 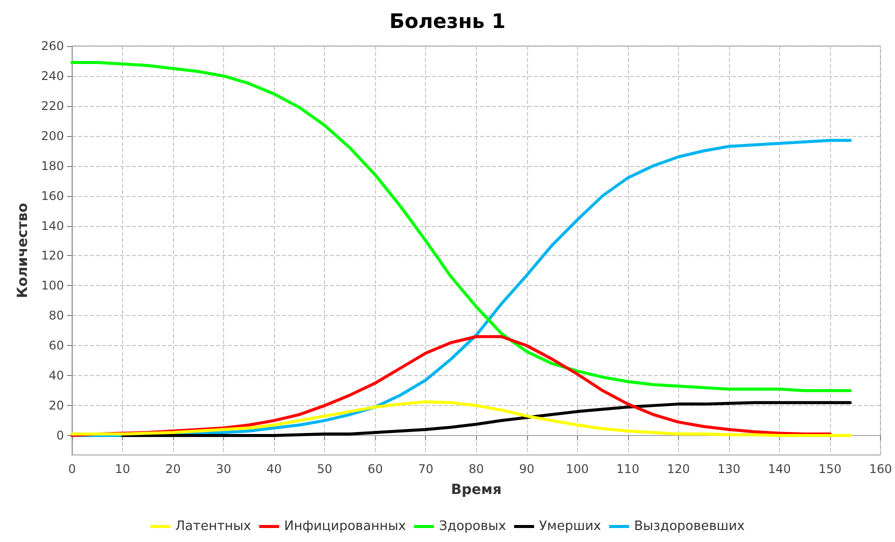 I want to click on x-tick-label: 10, so click(x=122, y=469).